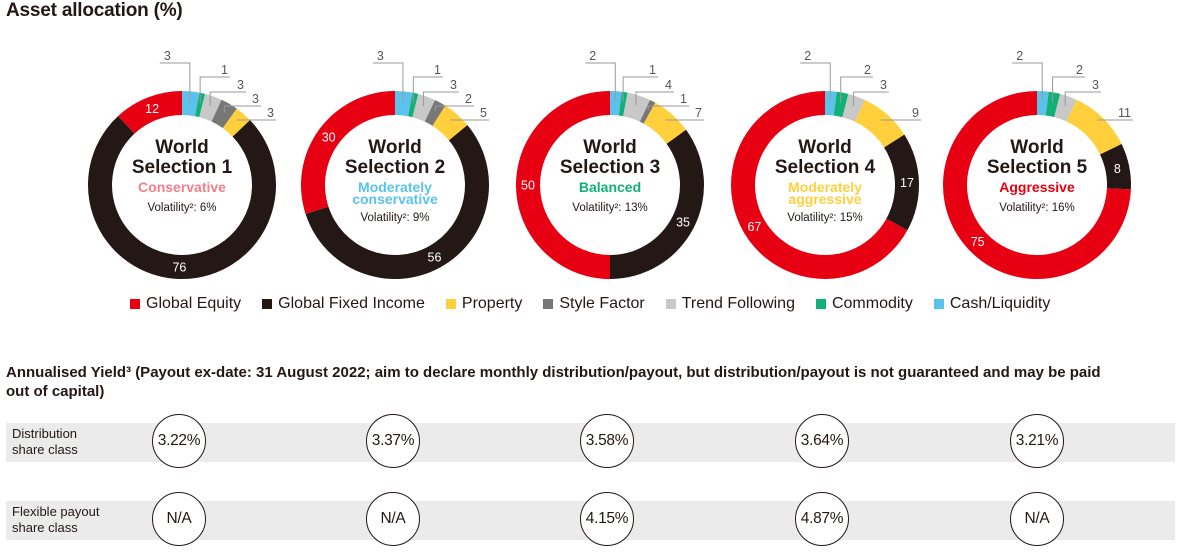  I want to click on segment-value-label: 12, so click(152, 109).